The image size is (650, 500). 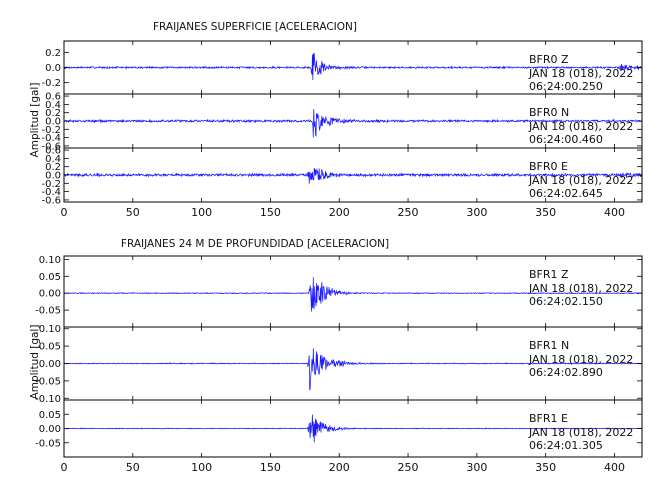 I want to click on time-label: 06:24:01.305, so click(x=566, y=445).